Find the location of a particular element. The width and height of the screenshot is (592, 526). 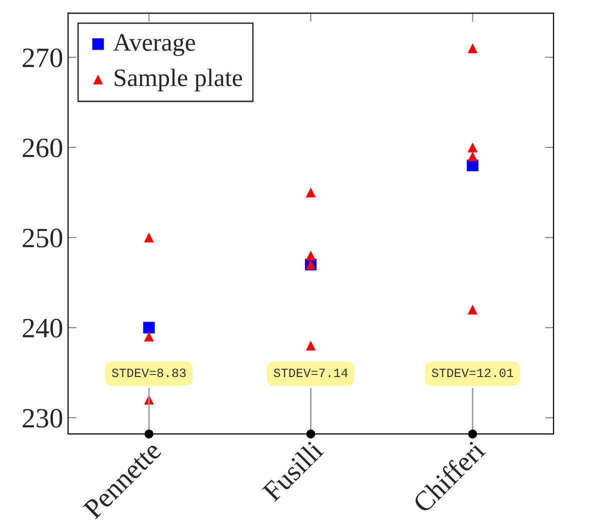

annotation: STDEV=7.14 is located at coordinates (311, 373).